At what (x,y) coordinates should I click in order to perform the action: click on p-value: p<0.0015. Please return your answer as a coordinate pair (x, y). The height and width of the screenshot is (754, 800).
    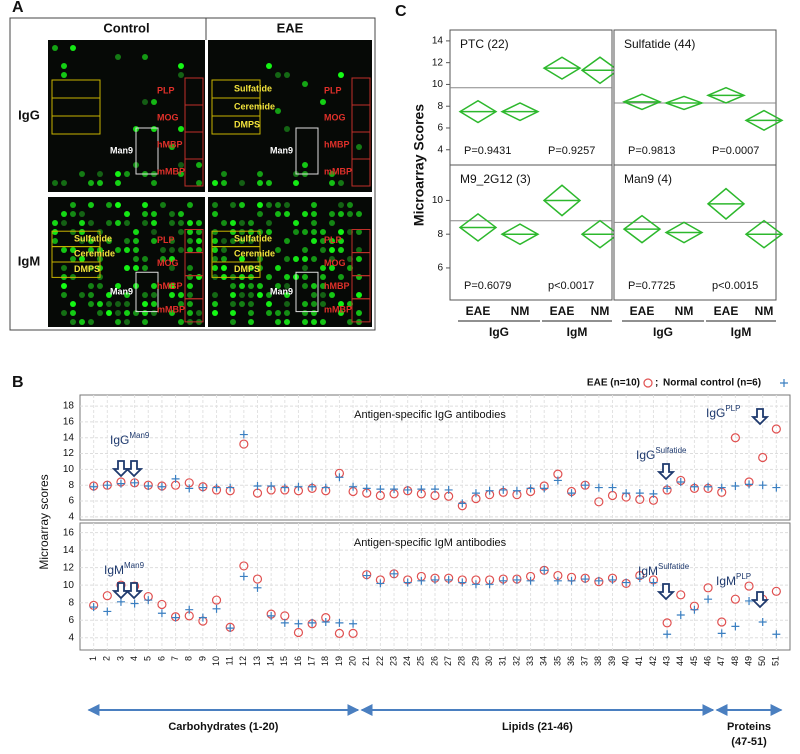
    Looking at the image, I should click on (735, 286).